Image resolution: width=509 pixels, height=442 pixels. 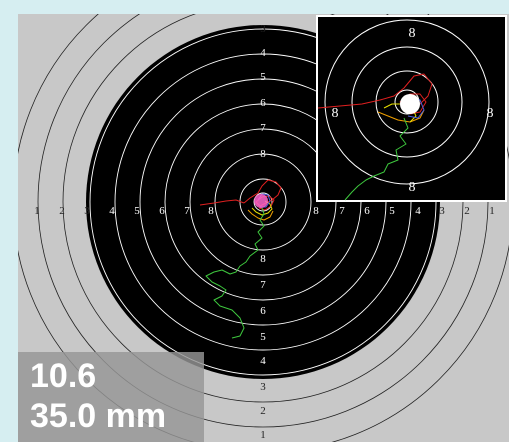 I want to click on trace-segment-green, so click(x=235, y=273).